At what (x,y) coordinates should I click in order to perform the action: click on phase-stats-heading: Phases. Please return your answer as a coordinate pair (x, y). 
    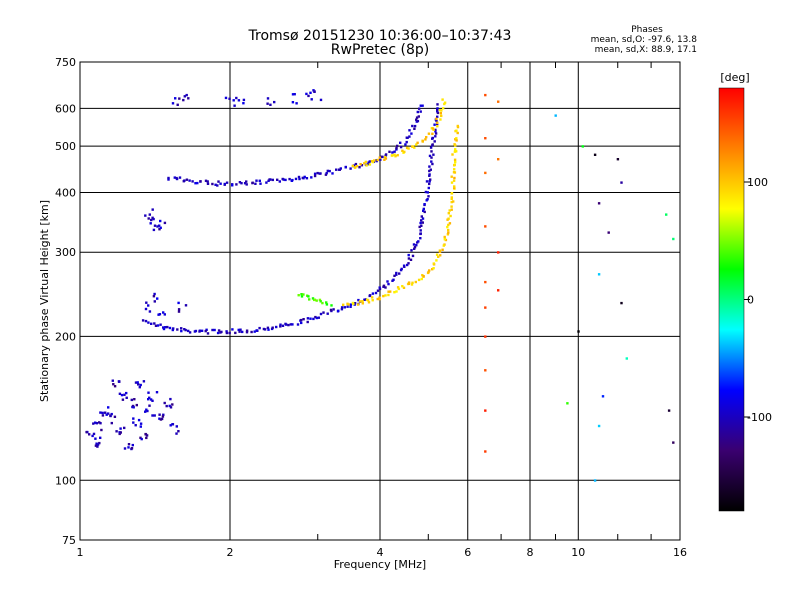
    Looking at the image, I should click on (647, 30).